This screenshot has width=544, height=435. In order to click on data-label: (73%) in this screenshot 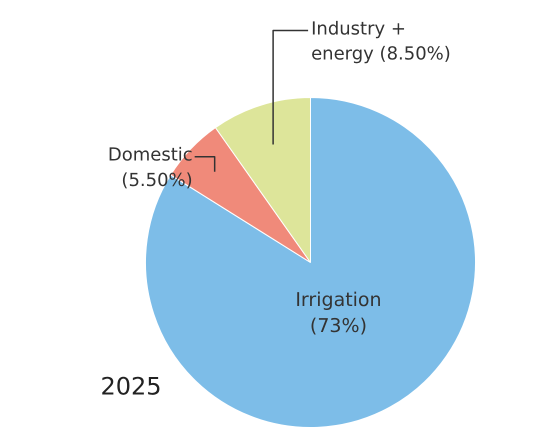, I will do `click(338, 326)`.